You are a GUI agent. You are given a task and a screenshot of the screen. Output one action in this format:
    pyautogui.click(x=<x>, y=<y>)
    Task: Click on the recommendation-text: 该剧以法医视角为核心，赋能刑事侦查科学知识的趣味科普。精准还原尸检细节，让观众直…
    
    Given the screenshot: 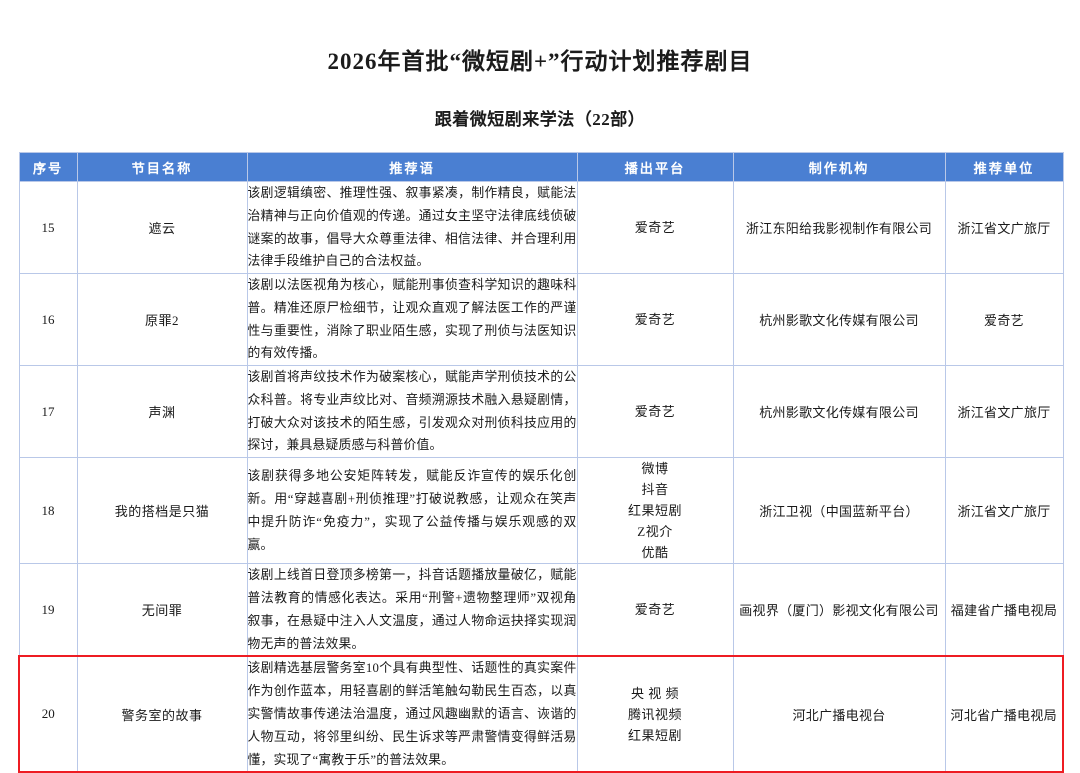 What is the action you would take?
    pyautogui.click(x=412, y=319)
    